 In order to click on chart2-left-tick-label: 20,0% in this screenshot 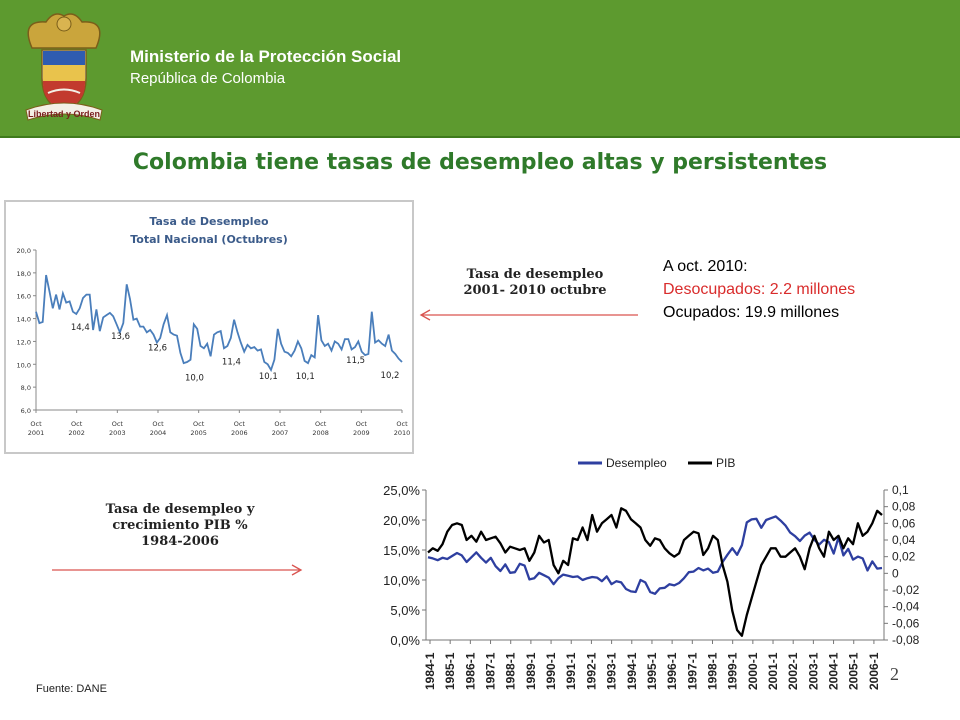, I will do `click(401, 520)`.